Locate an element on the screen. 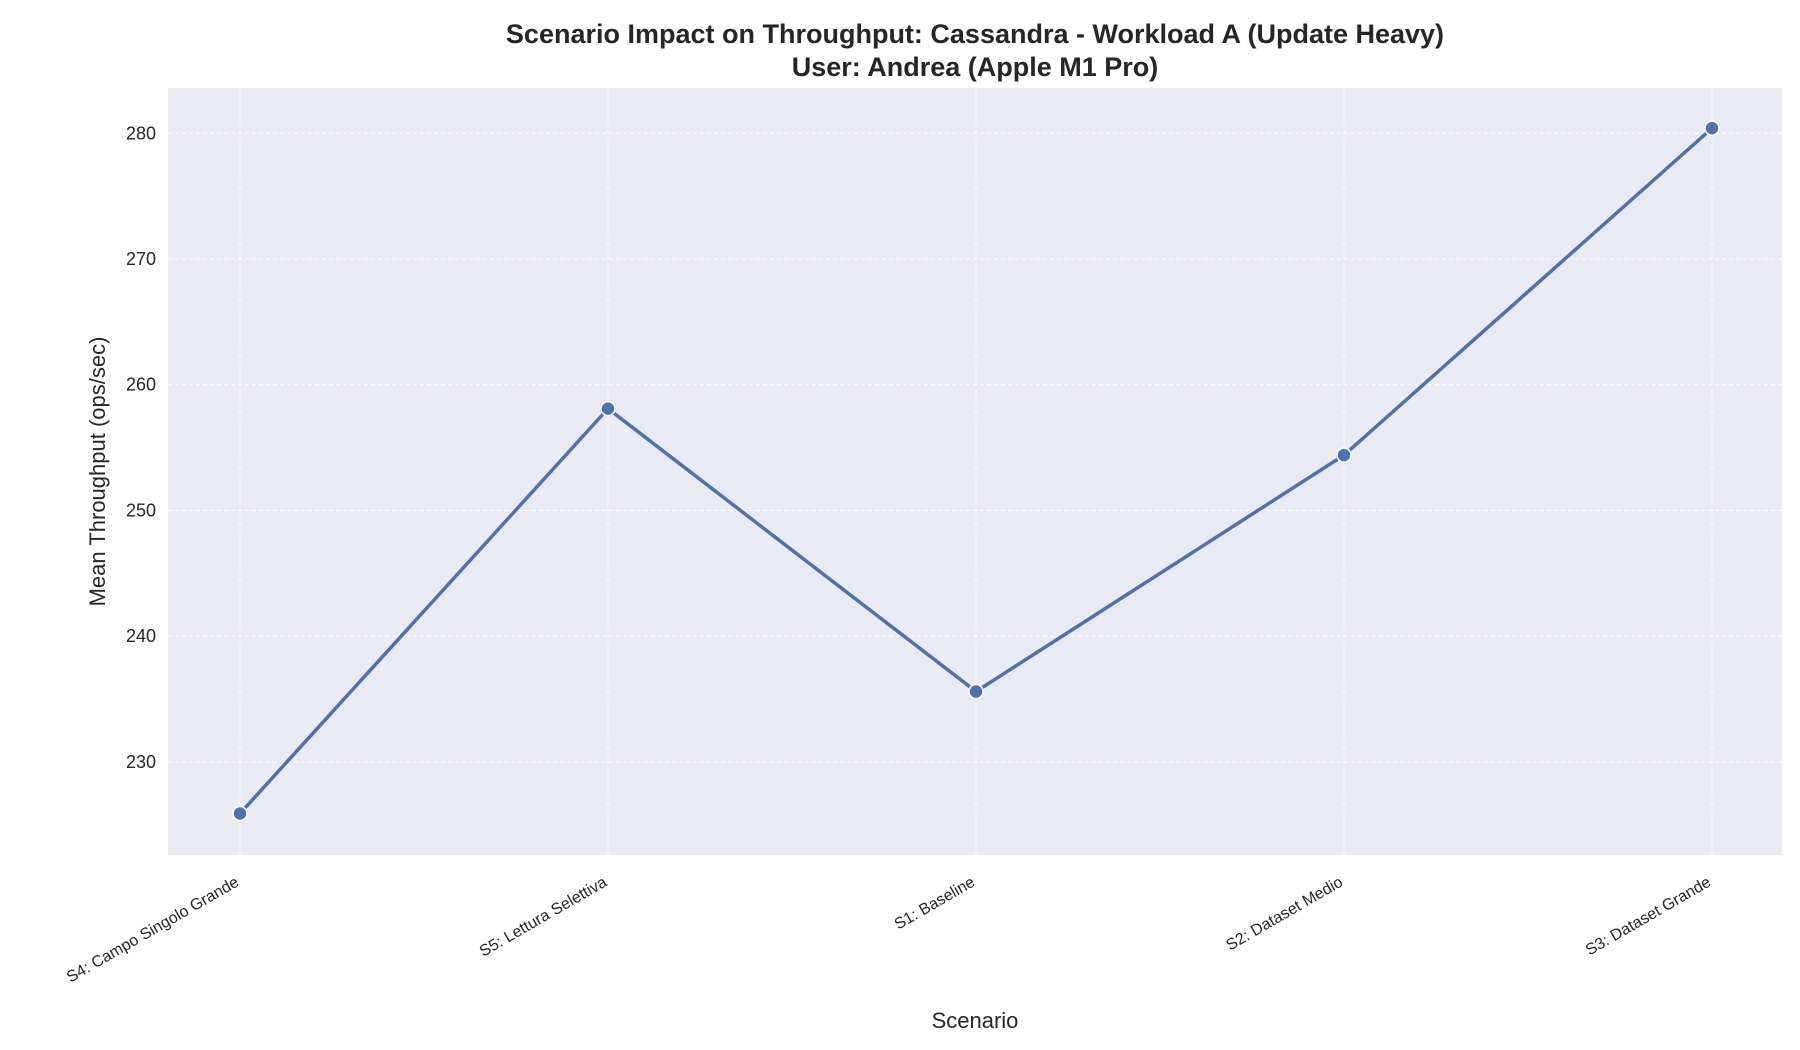 Image resolution: width=1800 pixels, height=1050 pixels. y-tick-label: 230 is located at coordinates (141, 762).